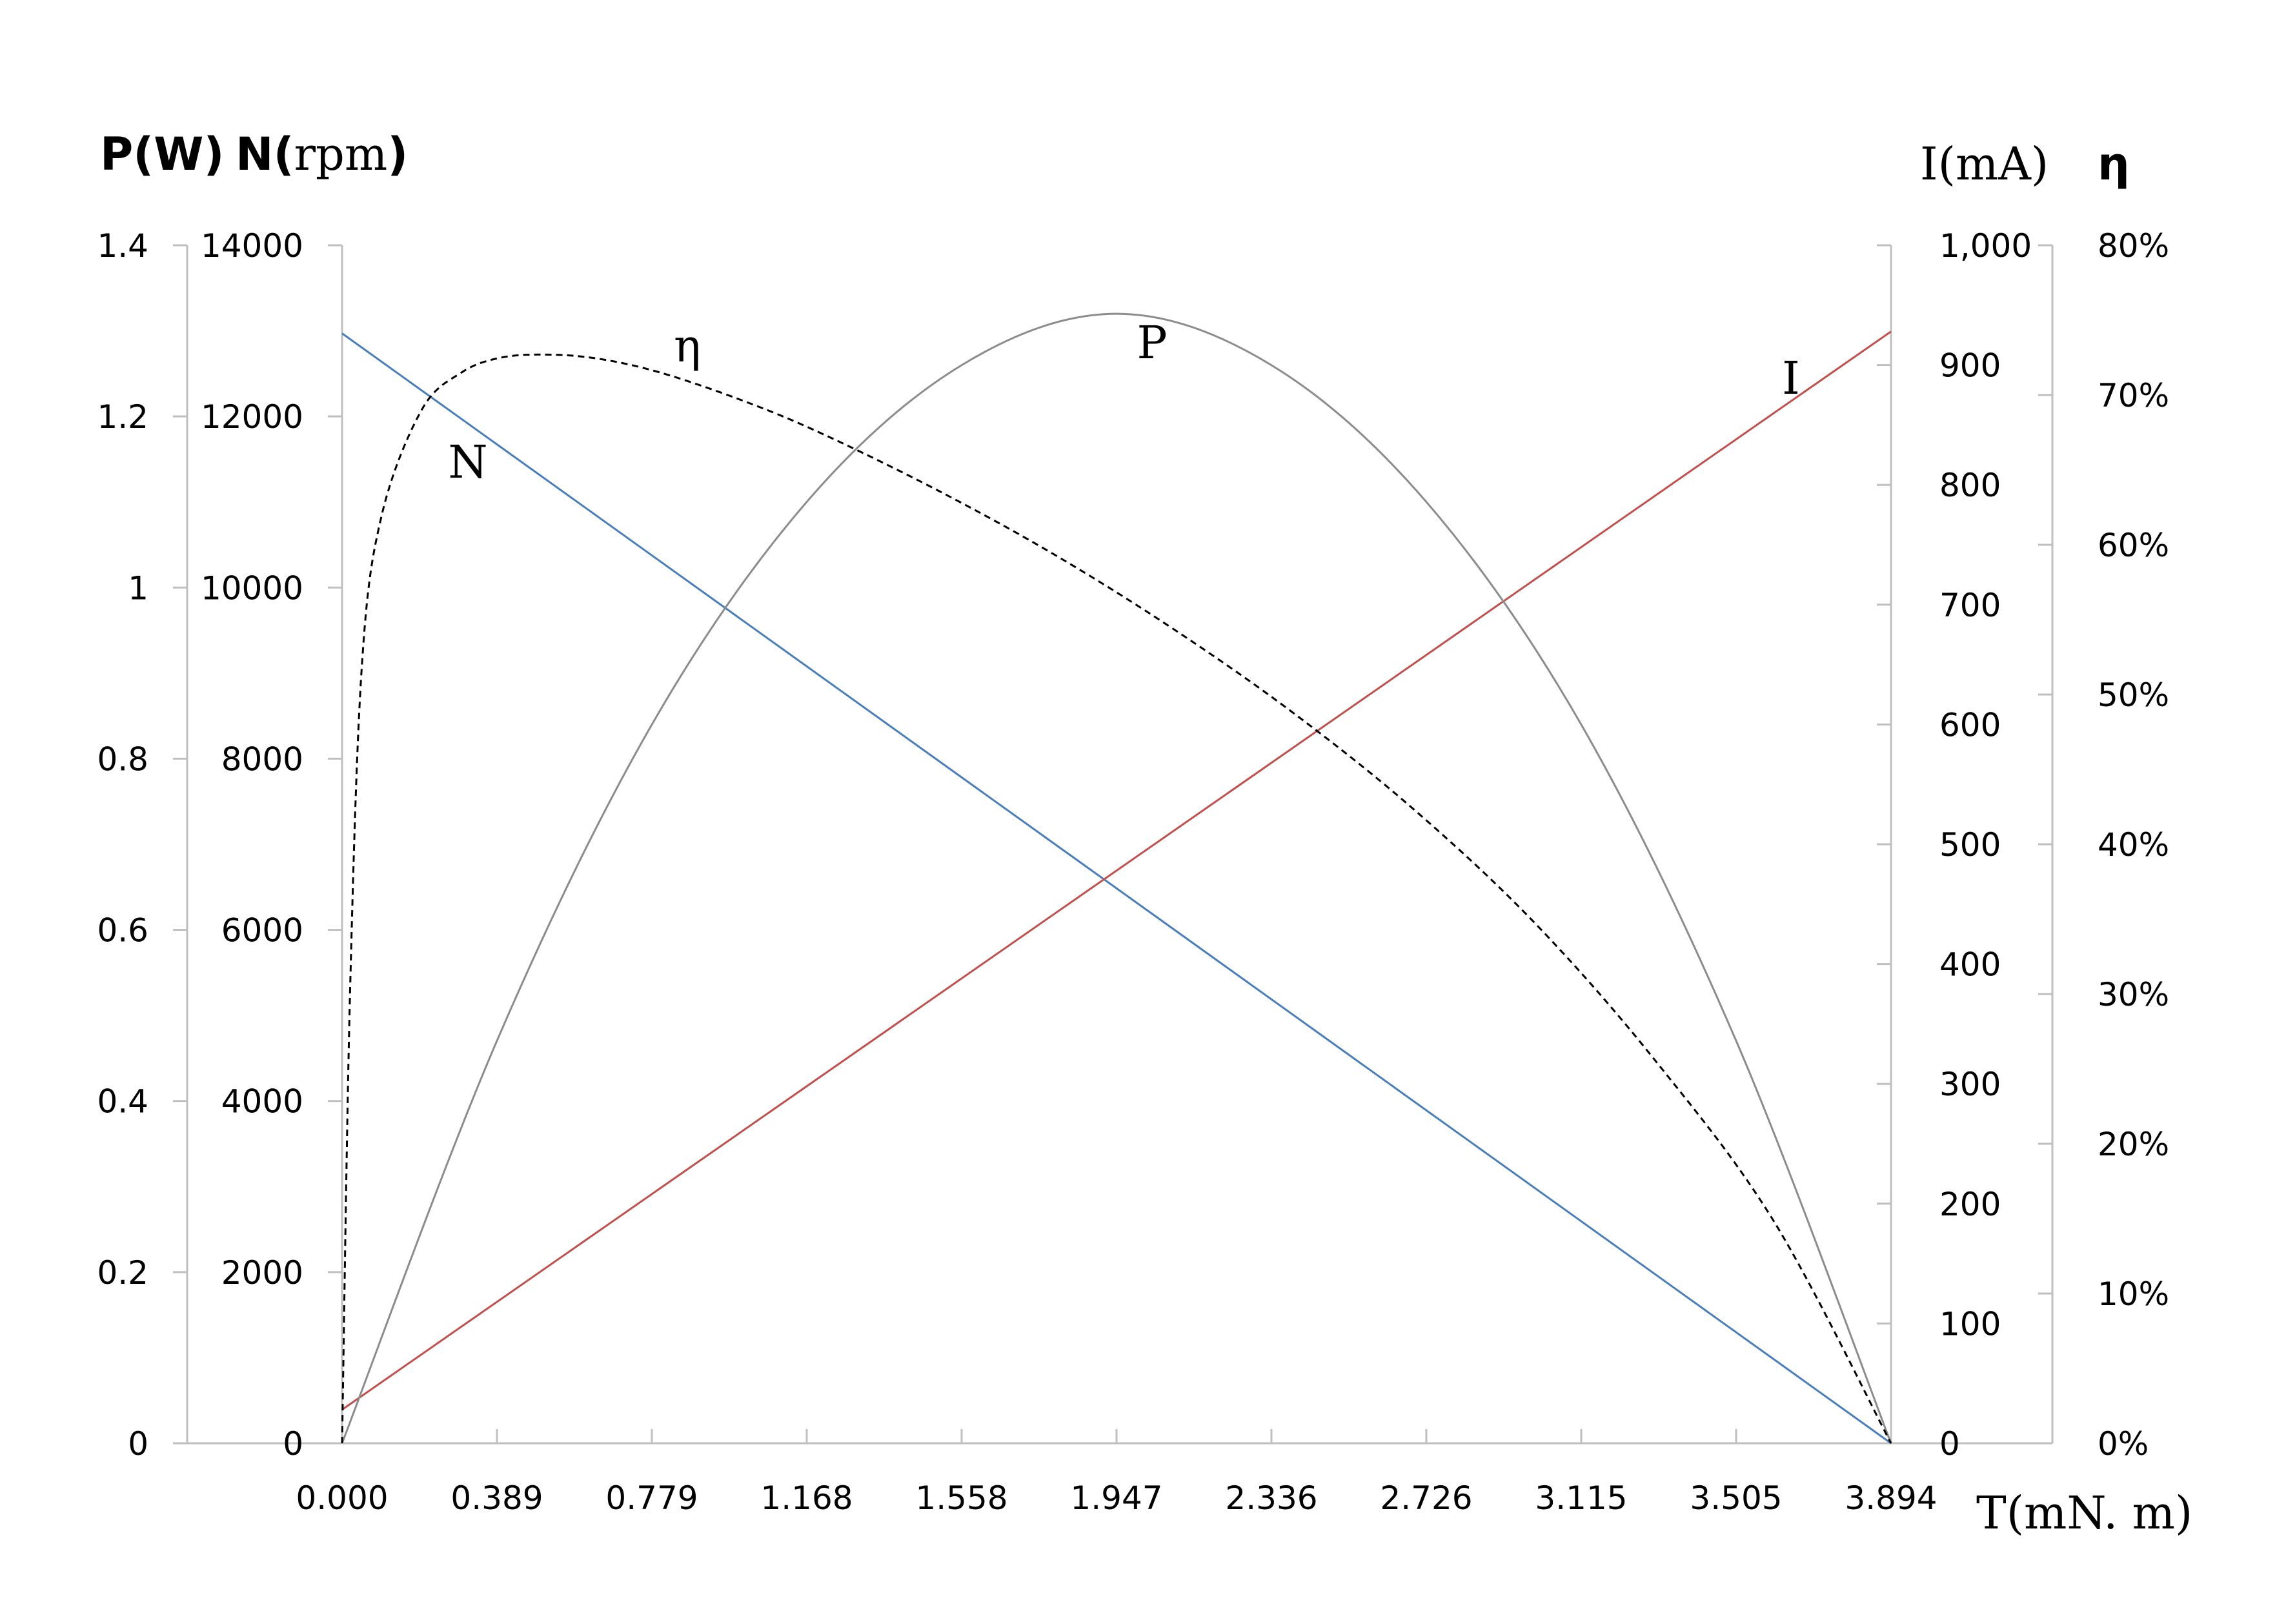 This screenshot has width=2286, height=1624. Describe the element at coordinates (123, 1102) in the screenshot. I see `power-axis-tick-label: 0.4` at that location.